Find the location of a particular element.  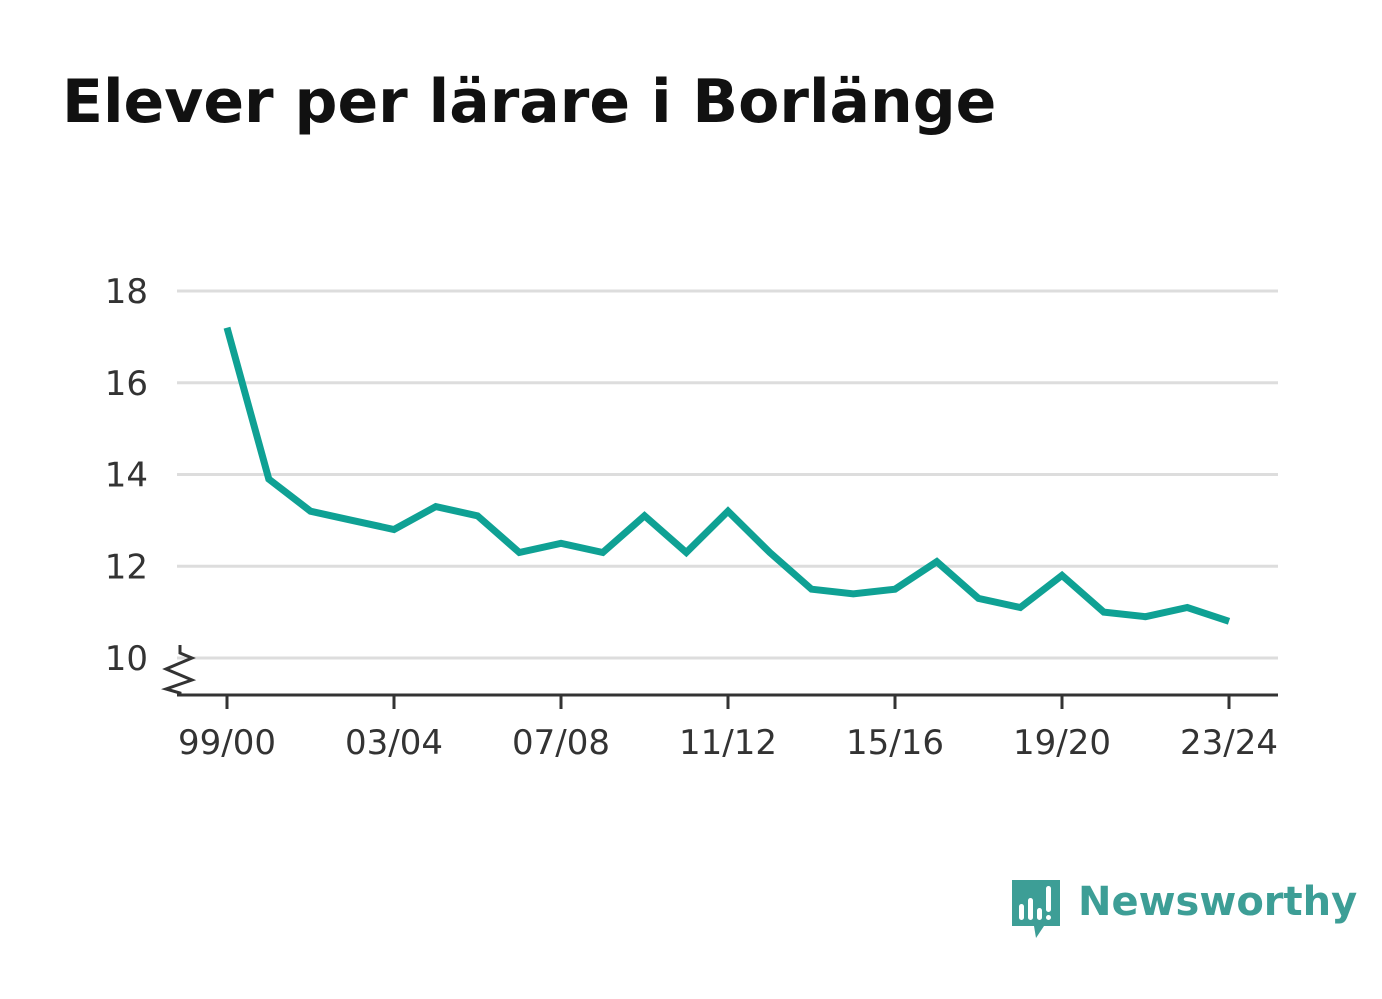

x-tick-label: 15/16 is located at coordinates (895, 743).